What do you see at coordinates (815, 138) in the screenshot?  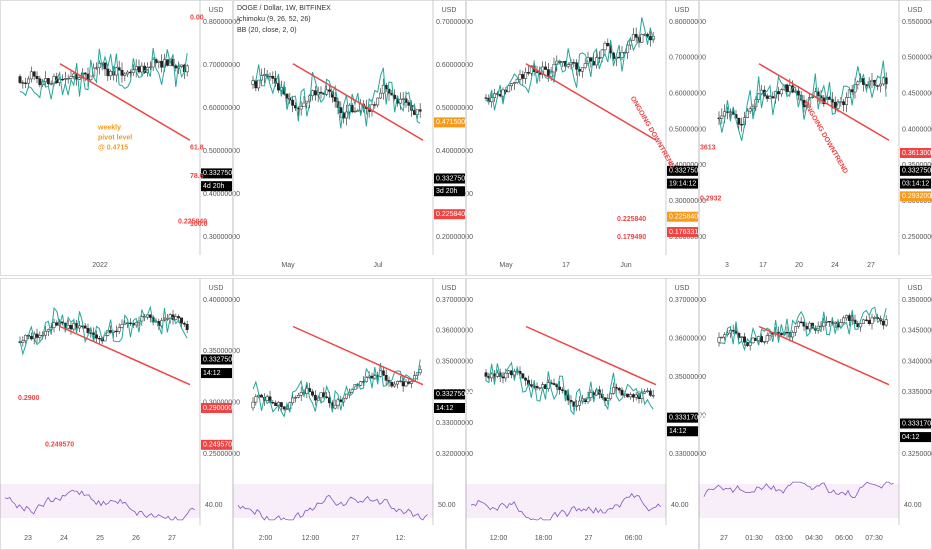 I see `panel-border` at bounding box center [815, 138].